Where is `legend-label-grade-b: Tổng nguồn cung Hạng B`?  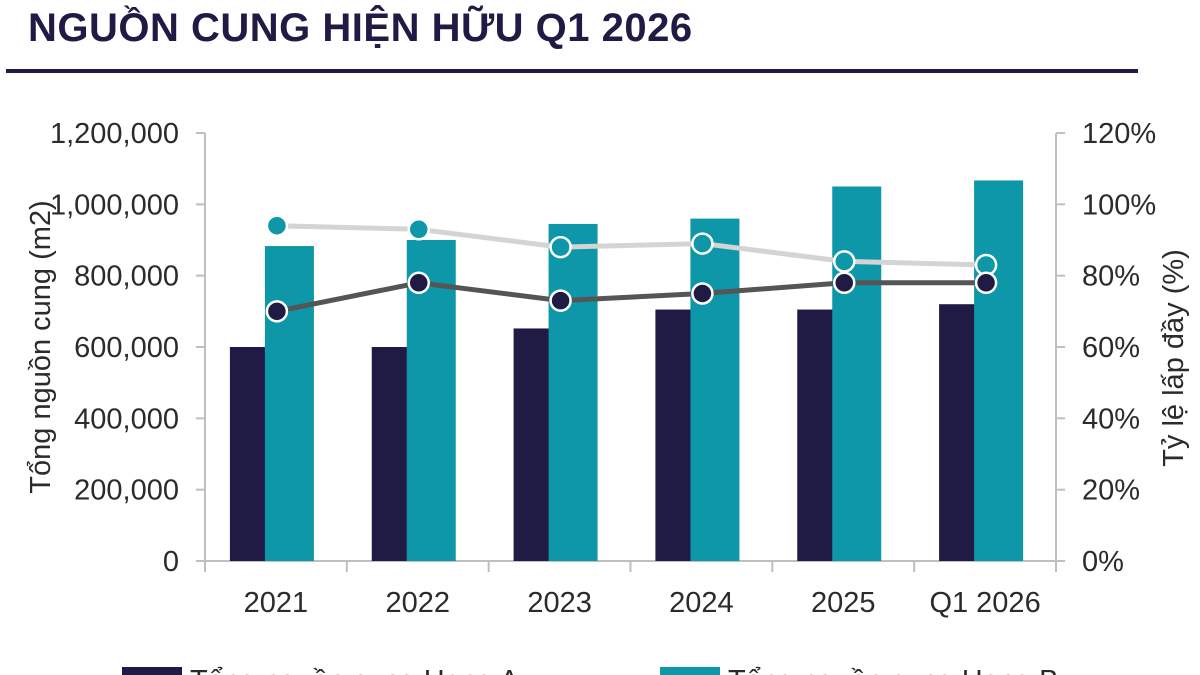 legend-label-grade-b: Tổng nguồn cung Hạng B is located at coordinates (893, 670).